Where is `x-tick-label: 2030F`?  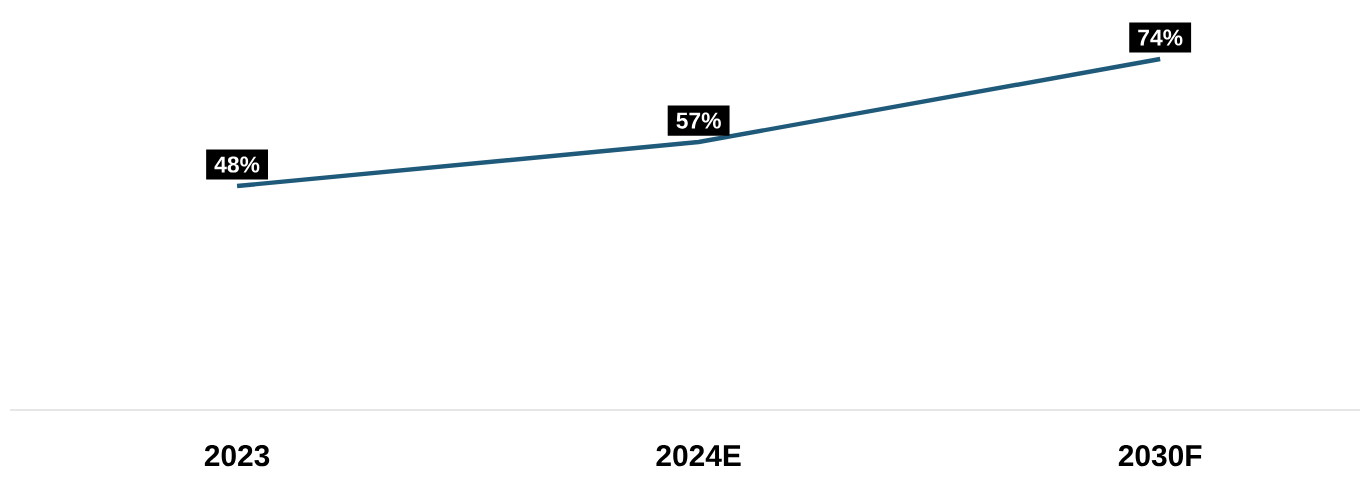 x-tick-label: 2030F is located at coordinates (1160, 456).